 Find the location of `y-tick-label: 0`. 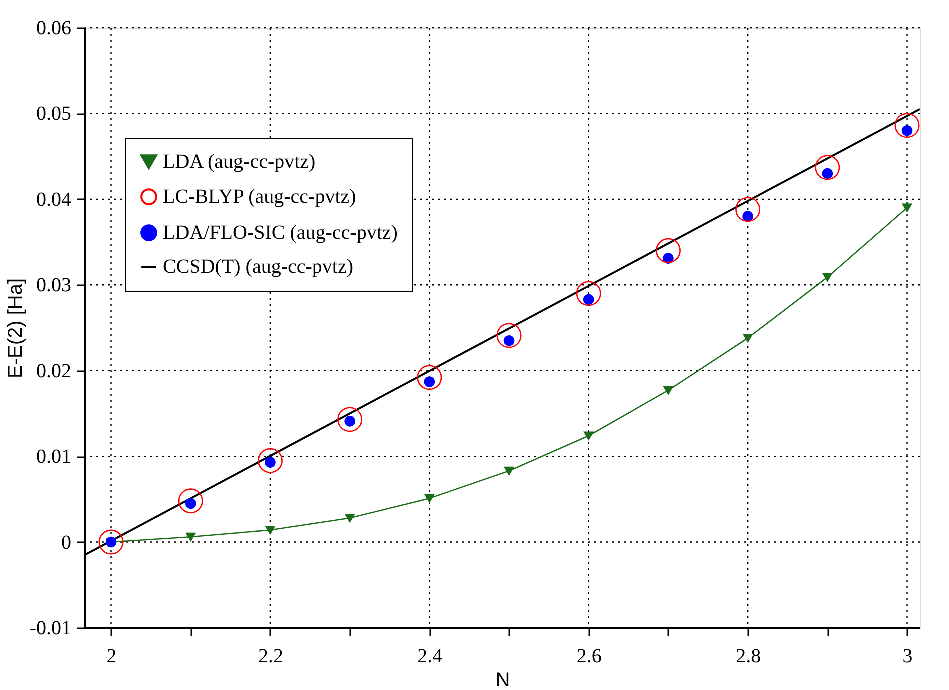

y-tick-label: 0 is located at coordinates (67, 543).